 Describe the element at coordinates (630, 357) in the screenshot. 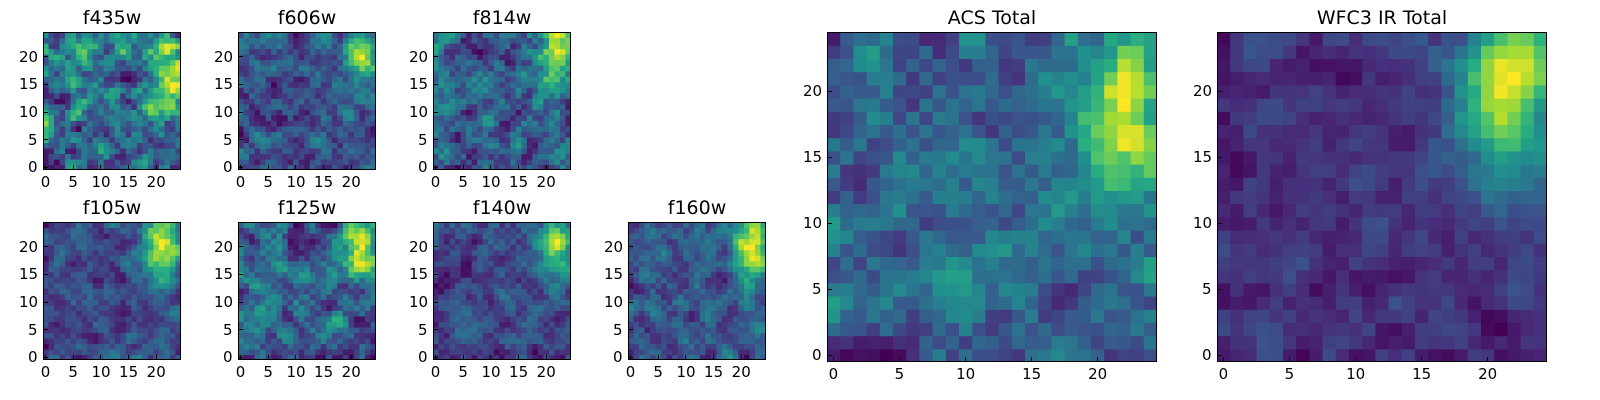

I see `y-tick-mark` at that location.